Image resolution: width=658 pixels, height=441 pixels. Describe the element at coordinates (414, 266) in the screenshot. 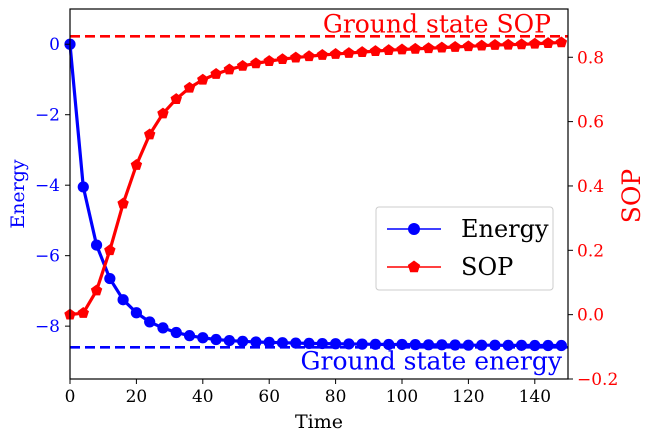

I see `legend-marker-sop` at that location.